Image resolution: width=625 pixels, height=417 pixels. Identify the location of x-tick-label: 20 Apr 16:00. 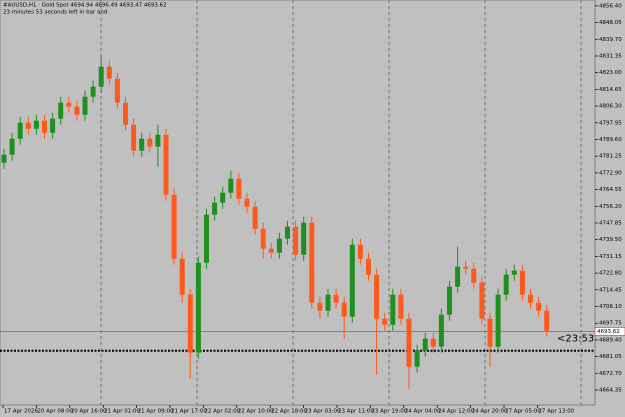
(89, 412).